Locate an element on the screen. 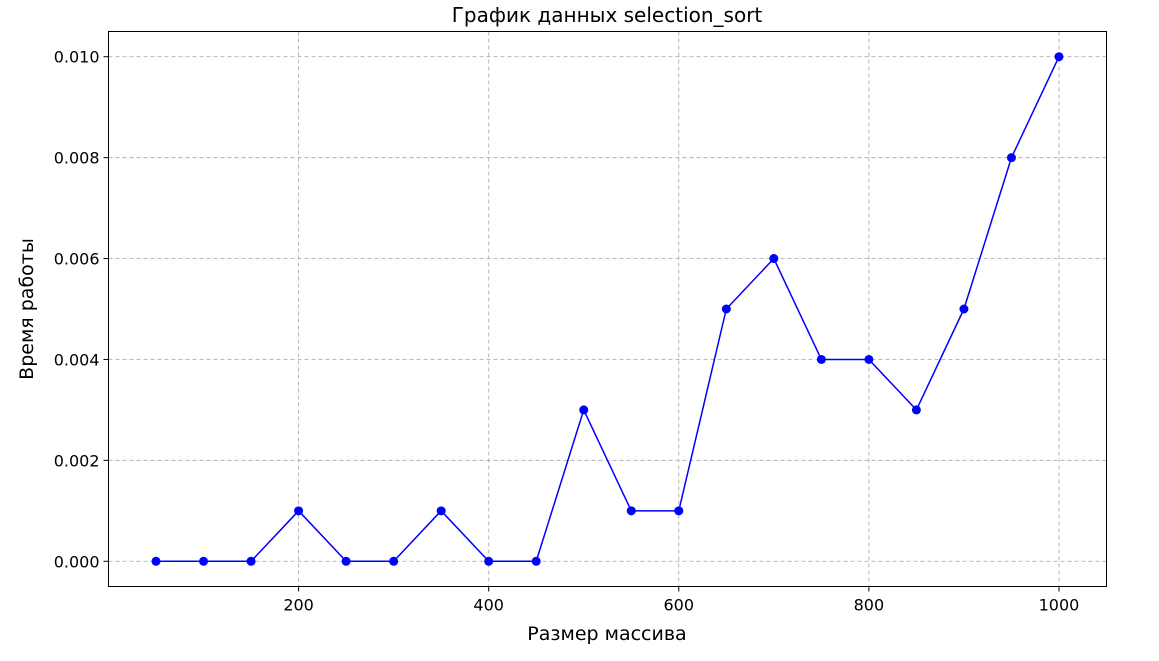  x-tick-label: 200 is located at coordinates (298, 605).